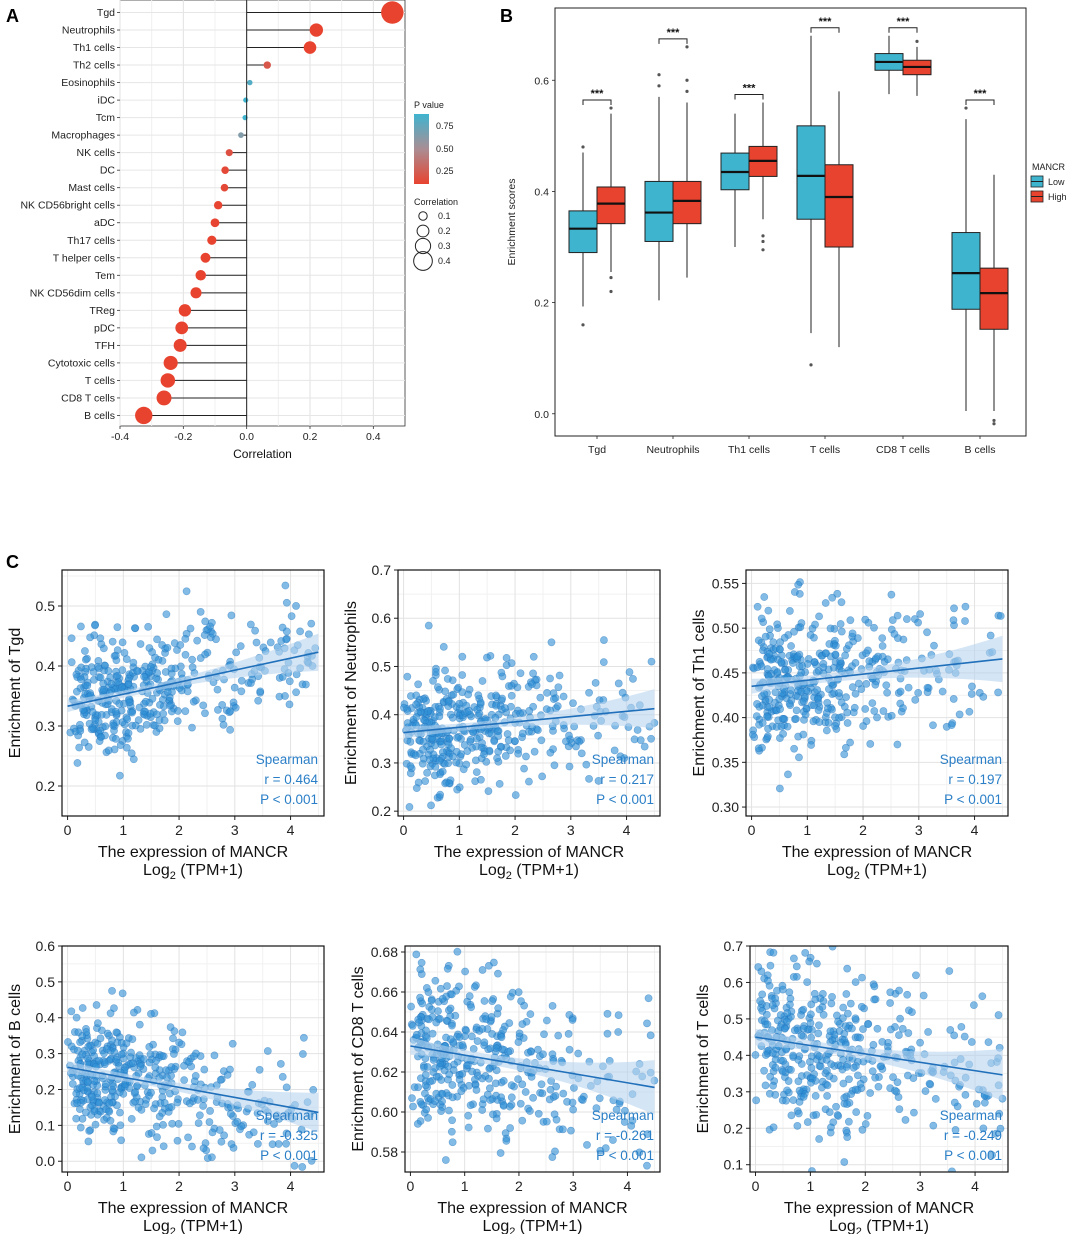 This screenshot has width=1072, height=1234. Describe the element at coordinates (611, 205) in the screenshot. I see `panel-b-high-box` at that location.